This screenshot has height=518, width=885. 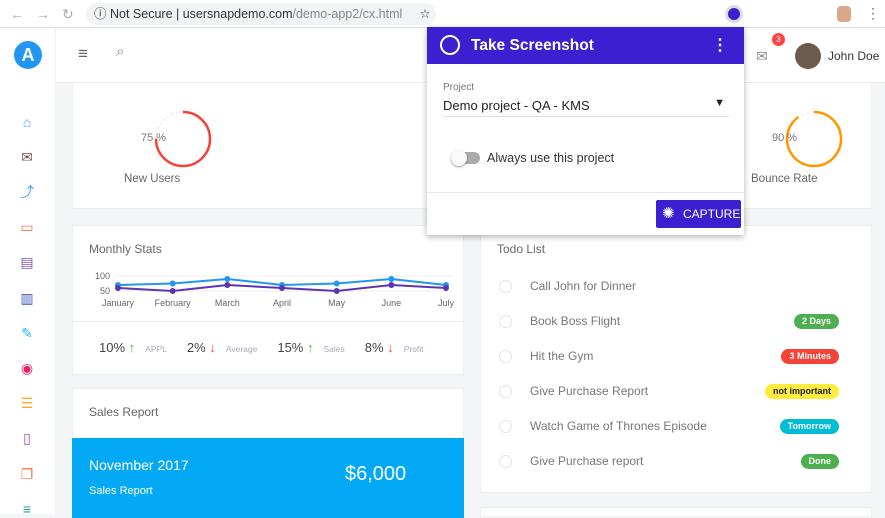 I want to click on user-avatar, so click(x=808, y=56).